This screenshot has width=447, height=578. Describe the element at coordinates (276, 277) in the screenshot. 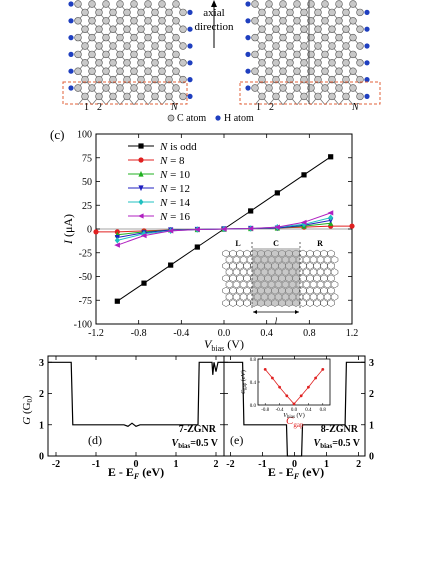

I see `central-region` at that location.